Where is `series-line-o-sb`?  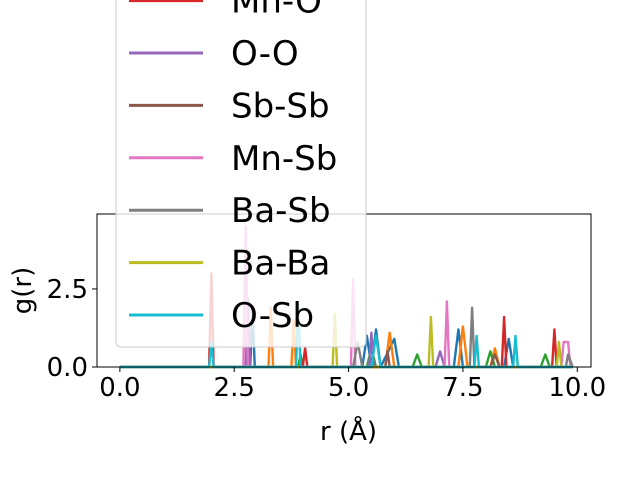
series-line-o-sb is located at coordinates (346, 336).